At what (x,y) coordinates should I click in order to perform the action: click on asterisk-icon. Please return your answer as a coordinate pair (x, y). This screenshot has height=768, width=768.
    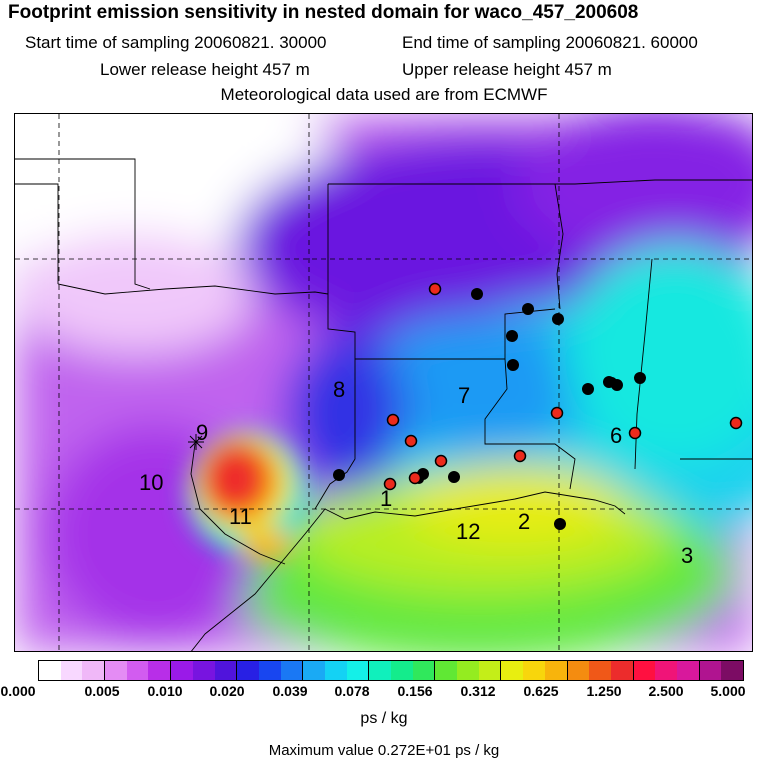
    Looking at the image, I should click on (196, 442).